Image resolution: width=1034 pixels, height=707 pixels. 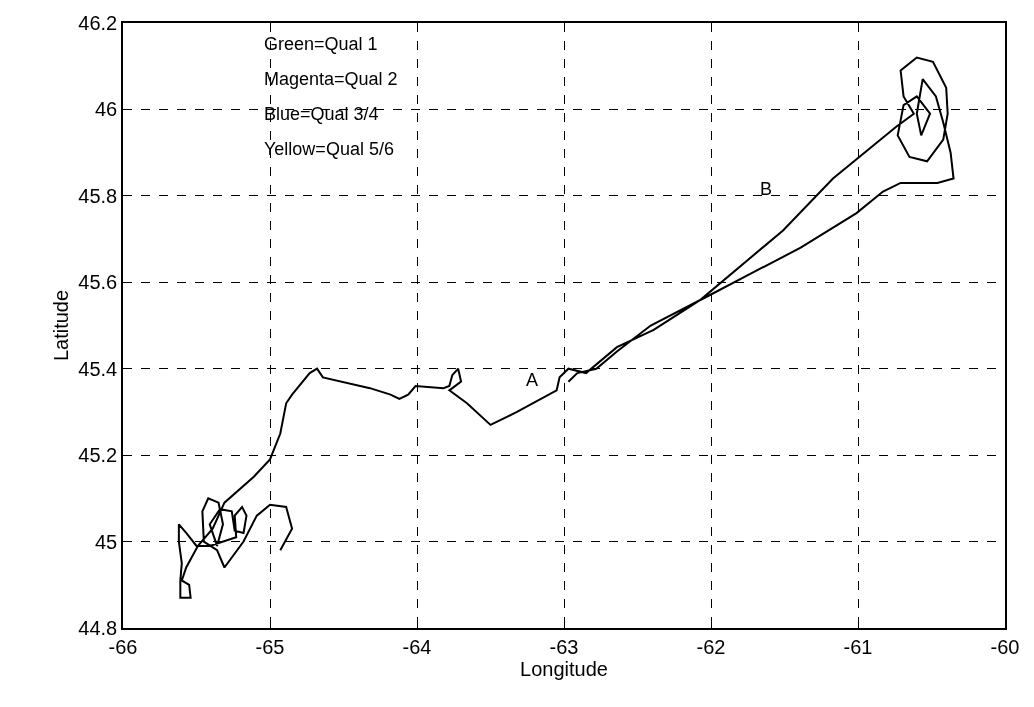 I want to click on y-tick-label: 46, so click(x=106, y=109).